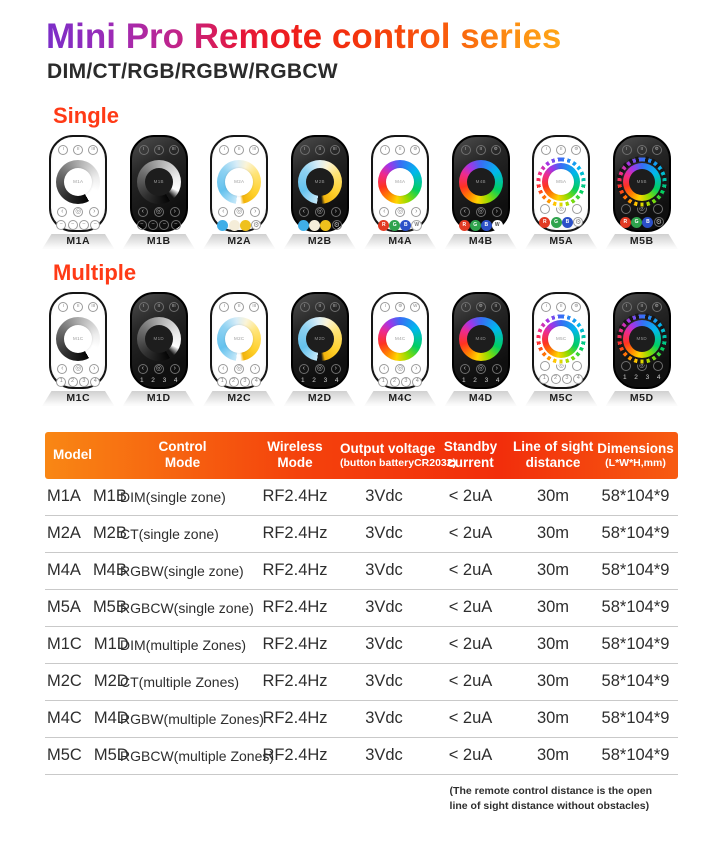  Describe the element at coordinates (400, 241) in the screenshot. I see `remote-pedestal: M4A` at that location.